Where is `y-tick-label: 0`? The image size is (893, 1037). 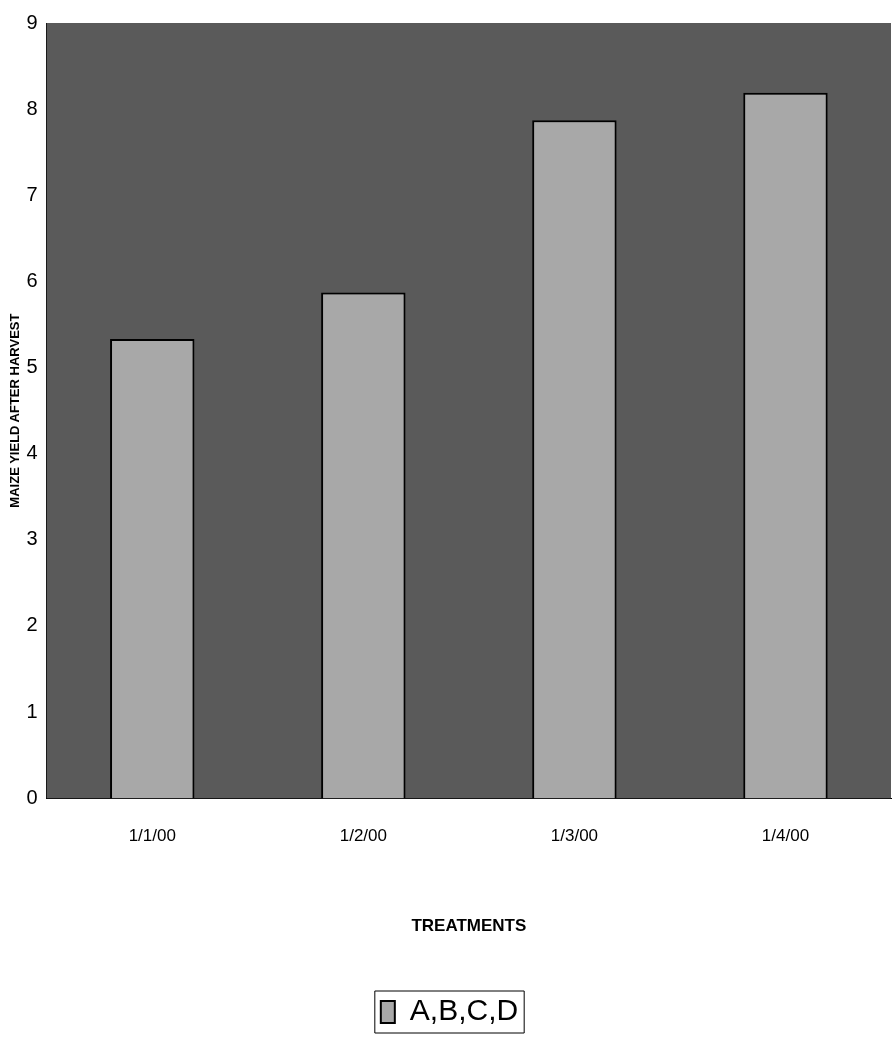
y-tick-label: 0 is located at coordinates (32, 796).